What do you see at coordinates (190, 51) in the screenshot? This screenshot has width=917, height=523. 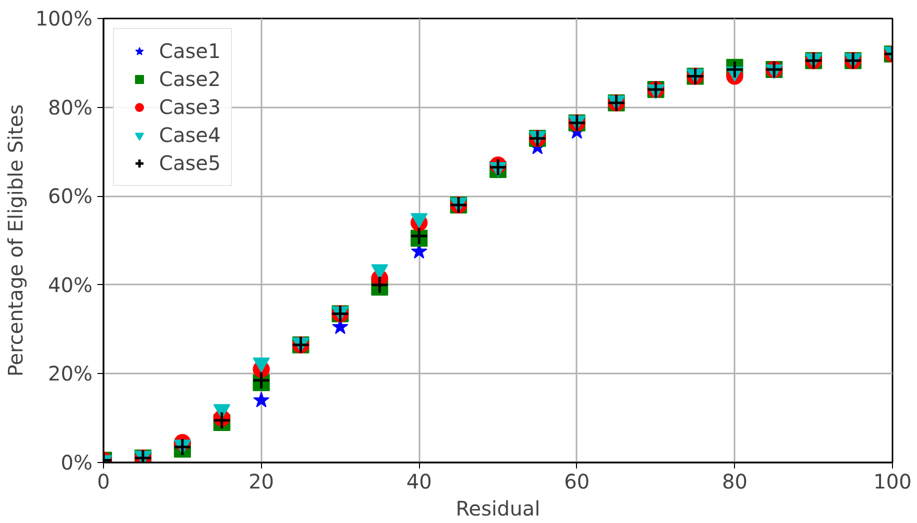 I see `legend-label: Case1` at bounding box center [190, 51].